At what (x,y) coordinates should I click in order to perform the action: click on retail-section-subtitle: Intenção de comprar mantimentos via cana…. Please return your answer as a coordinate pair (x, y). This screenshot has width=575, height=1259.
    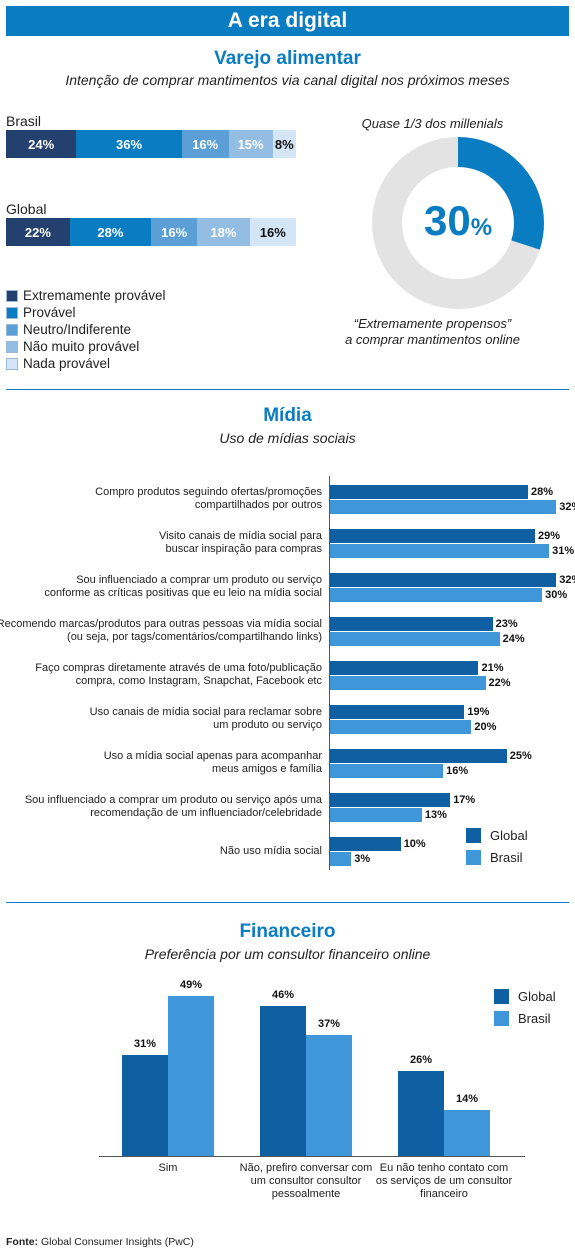
    Looking at the image, I should click on (287, 80).